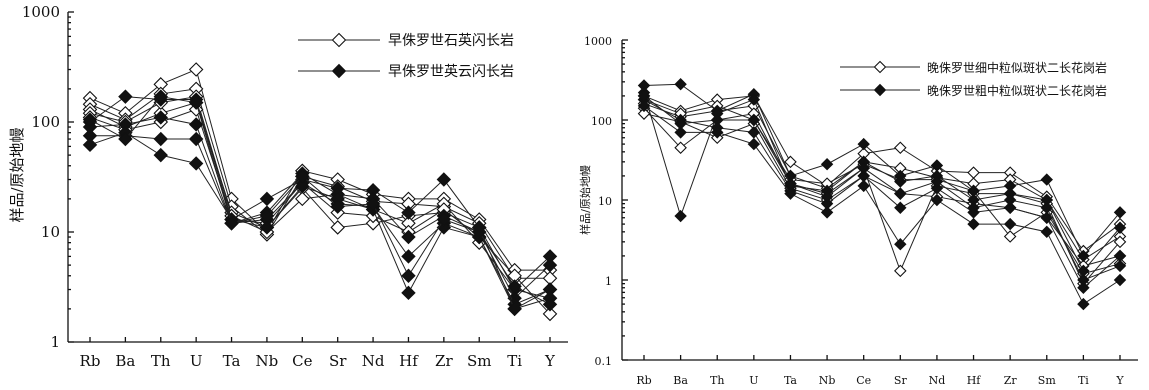 The width and height of the screenshot is (1149, 390). What do you see at coordinates (605, 201) in the screenshot?
I see `y-tick-label: 10` at bounding box center [605, 201].